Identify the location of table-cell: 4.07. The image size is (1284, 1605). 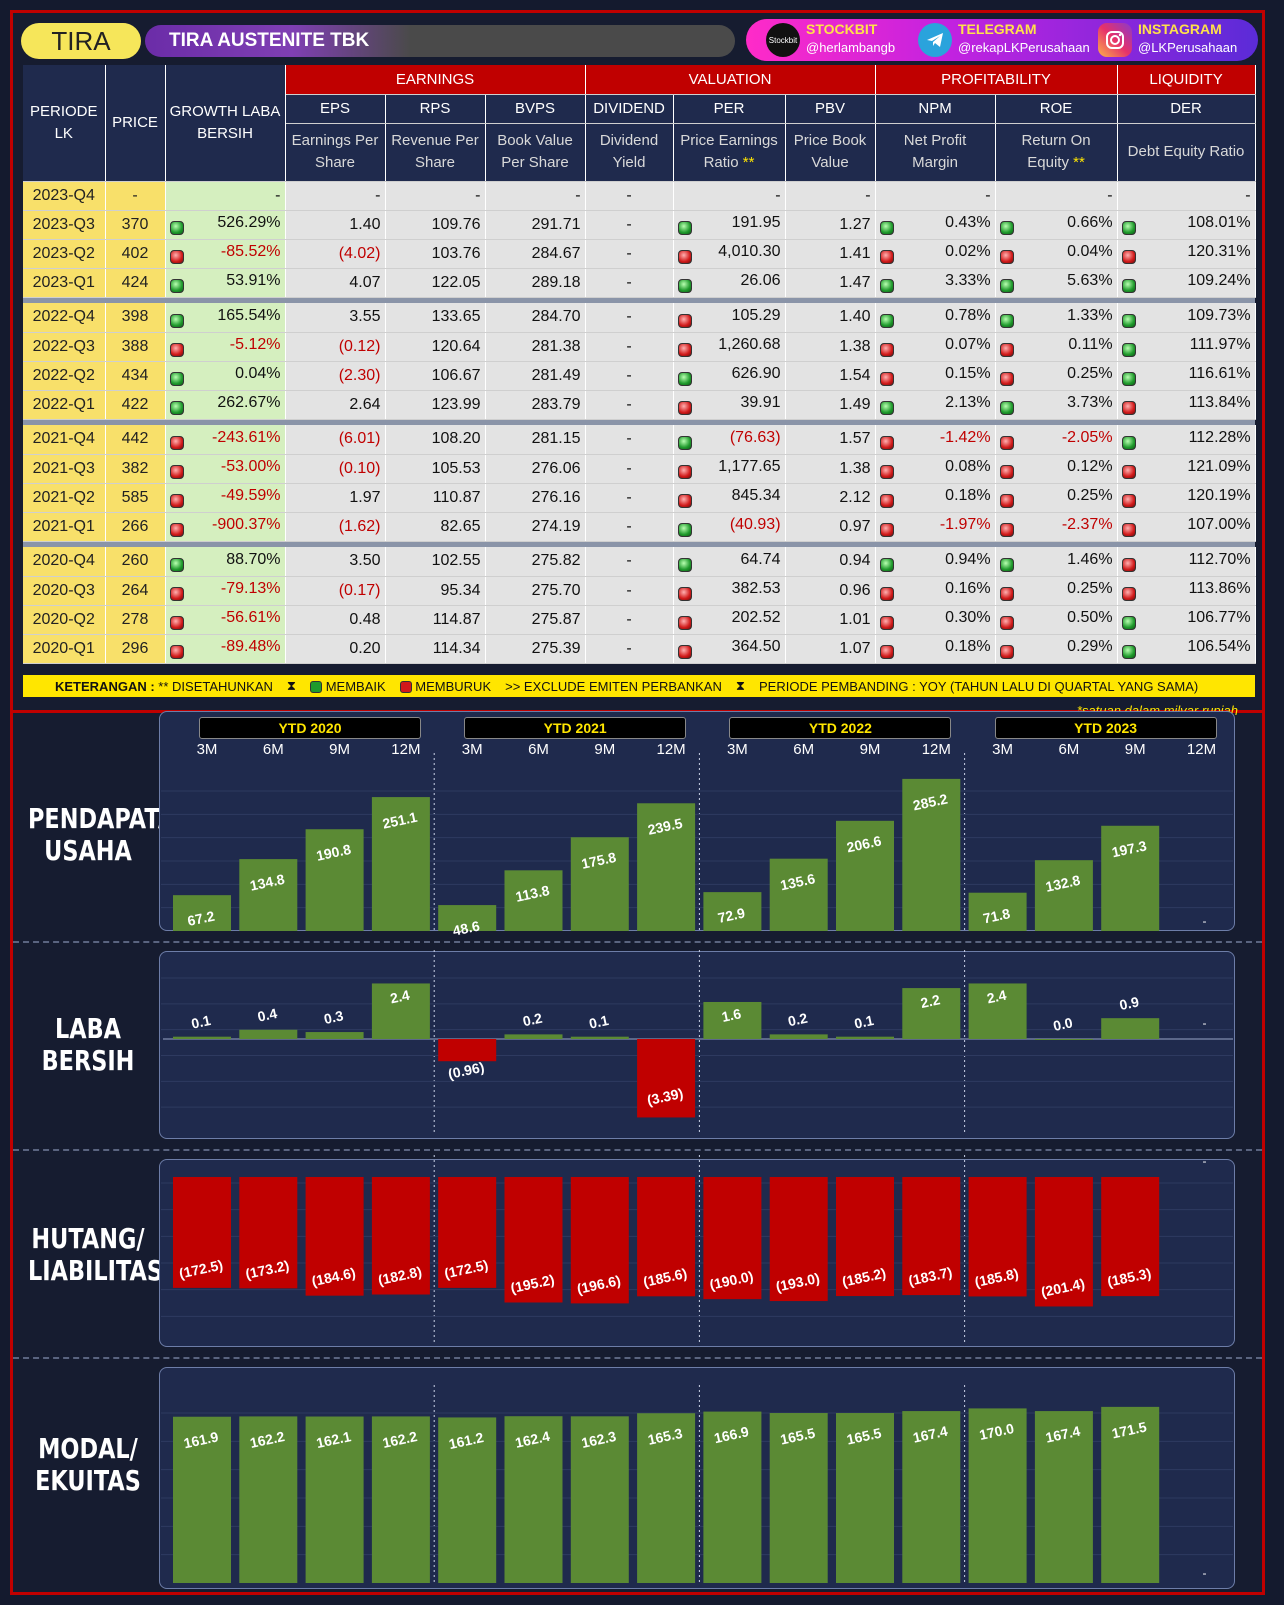
(335, 283).